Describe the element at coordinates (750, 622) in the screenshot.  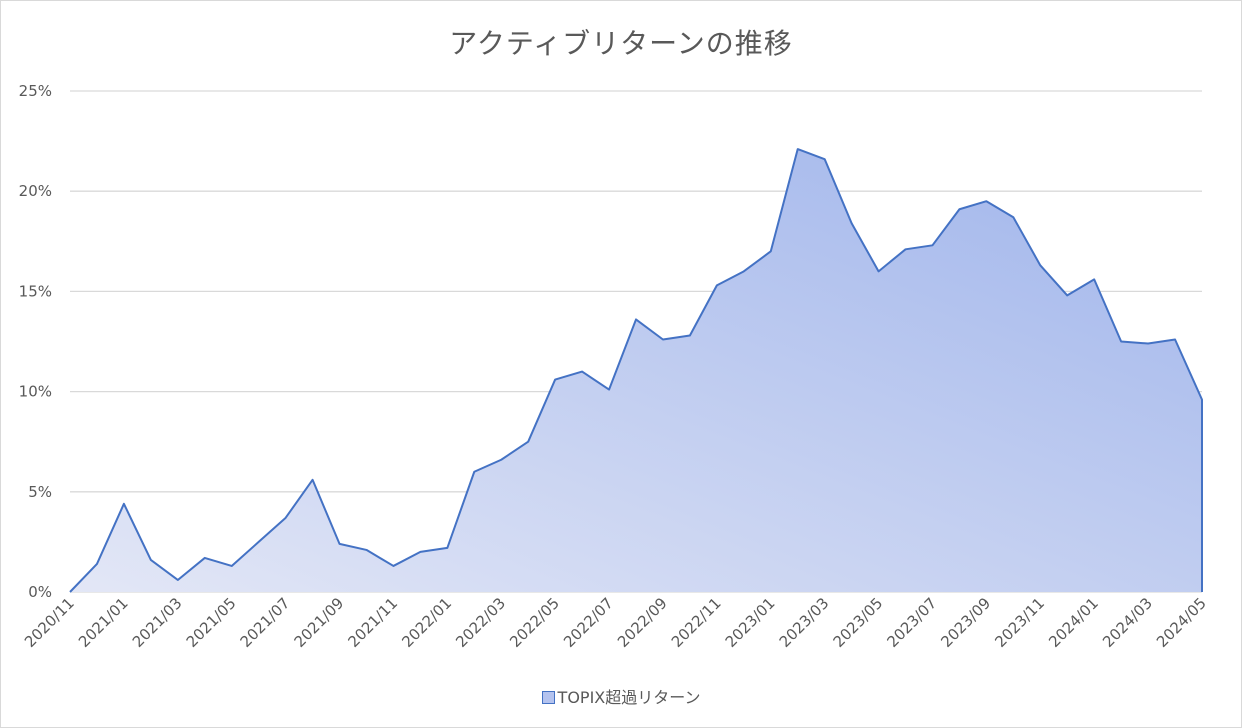
I see `x-tick-label: 2023/01` at that location.